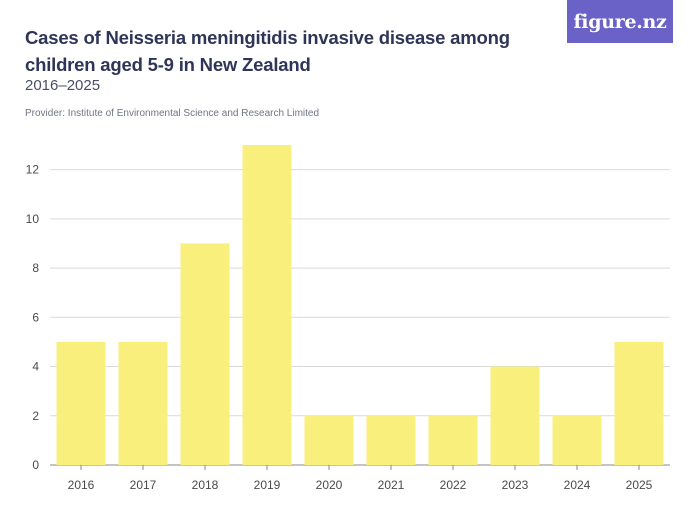  What do you see at coordinates (35, 317) in the screenshot?
I see `y-tick-label: 6` at bounding box center [35, 317].